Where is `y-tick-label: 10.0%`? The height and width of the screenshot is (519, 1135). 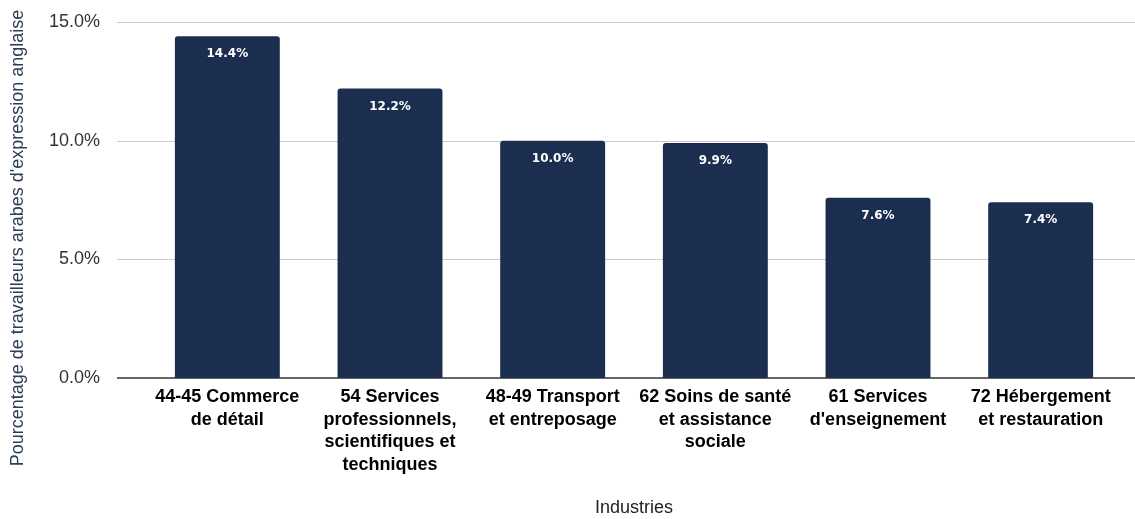
y-tick-label: 10.0% is located at coordinates (74, 139).